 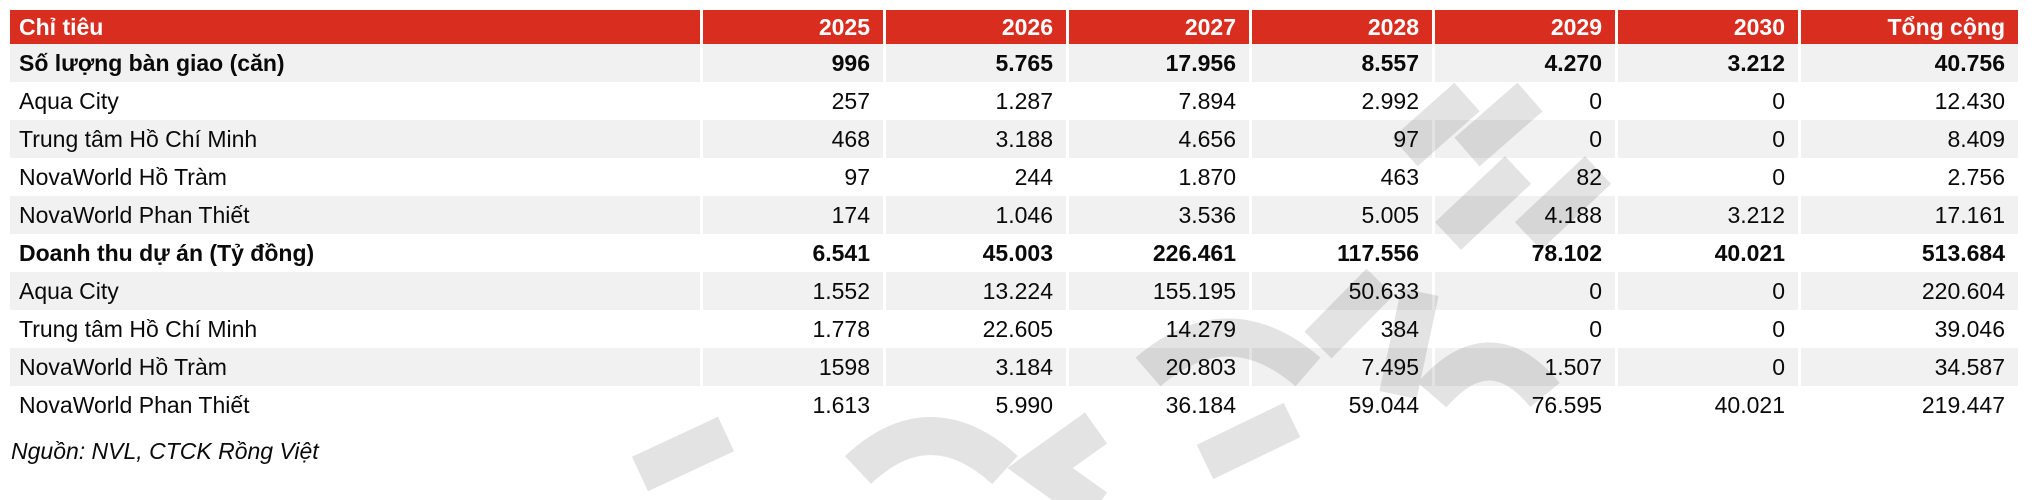 What do you see at coordinates (974, 253) in the screenshot?
I see `cell-value: 45.003` at bounding box center [974, 253].